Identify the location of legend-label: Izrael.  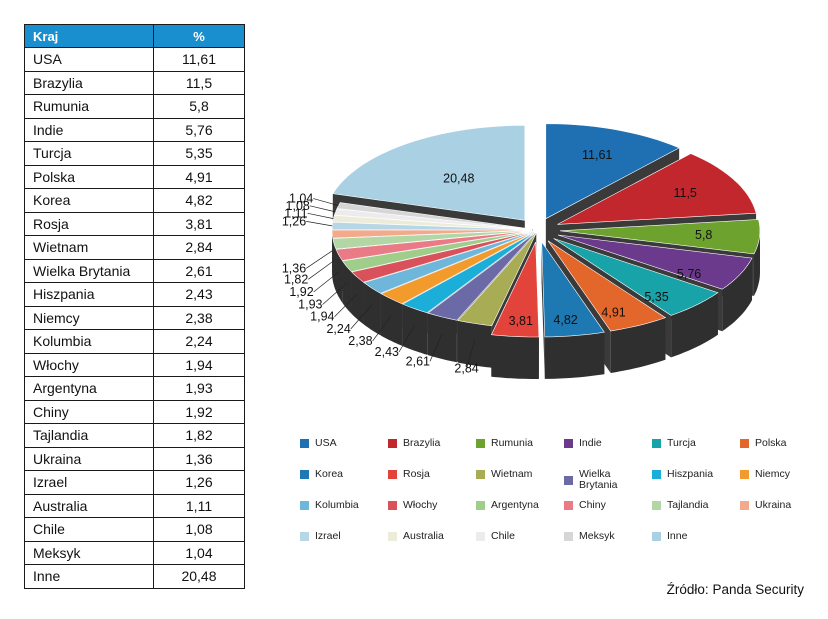
(328, 536).